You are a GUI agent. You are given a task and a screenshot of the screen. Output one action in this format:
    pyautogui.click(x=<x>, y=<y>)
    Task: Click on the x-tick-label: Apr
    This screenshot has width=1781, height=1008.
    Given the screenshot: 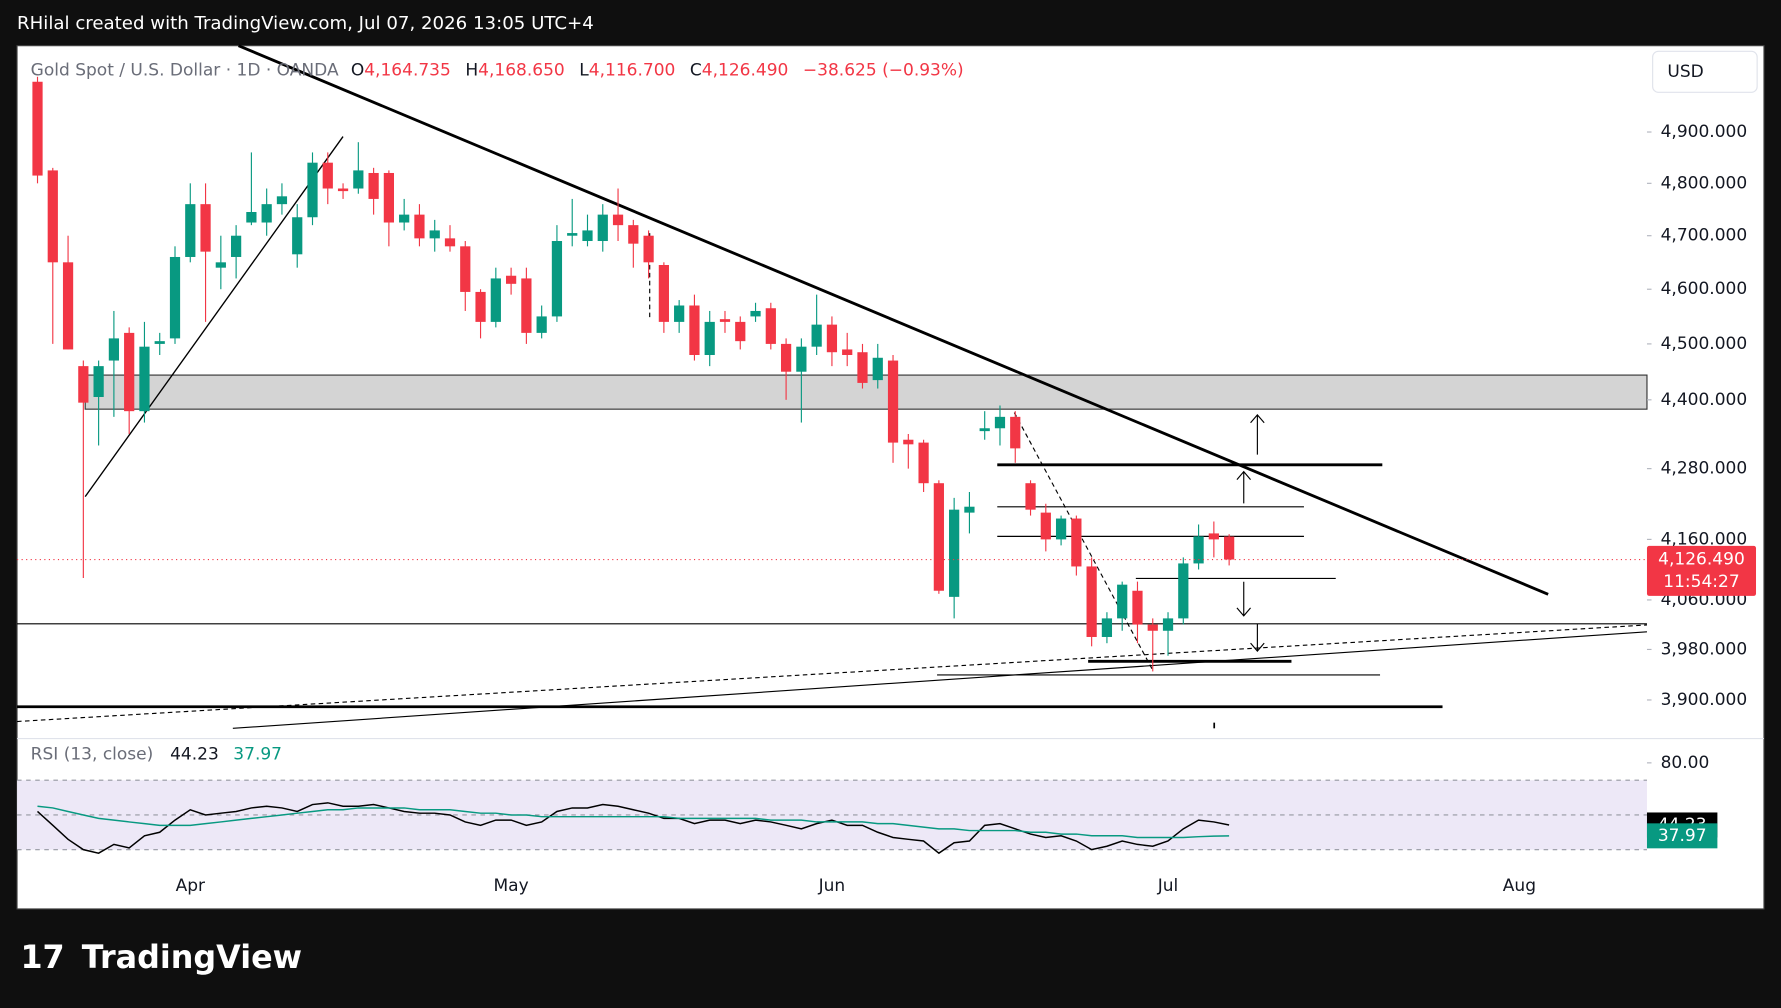 What is the action you would take?
    pyautogui.click(x=190, y=886)
    